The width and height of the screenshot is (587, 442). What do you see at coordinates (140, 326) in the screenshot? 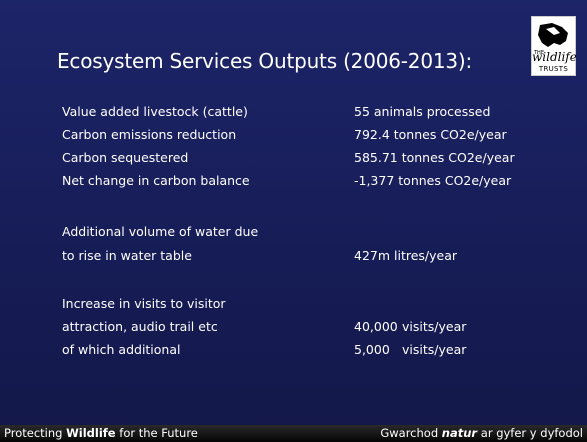
I see `row-label: attraction, audio trail etc` at bounding box center [140, 326].